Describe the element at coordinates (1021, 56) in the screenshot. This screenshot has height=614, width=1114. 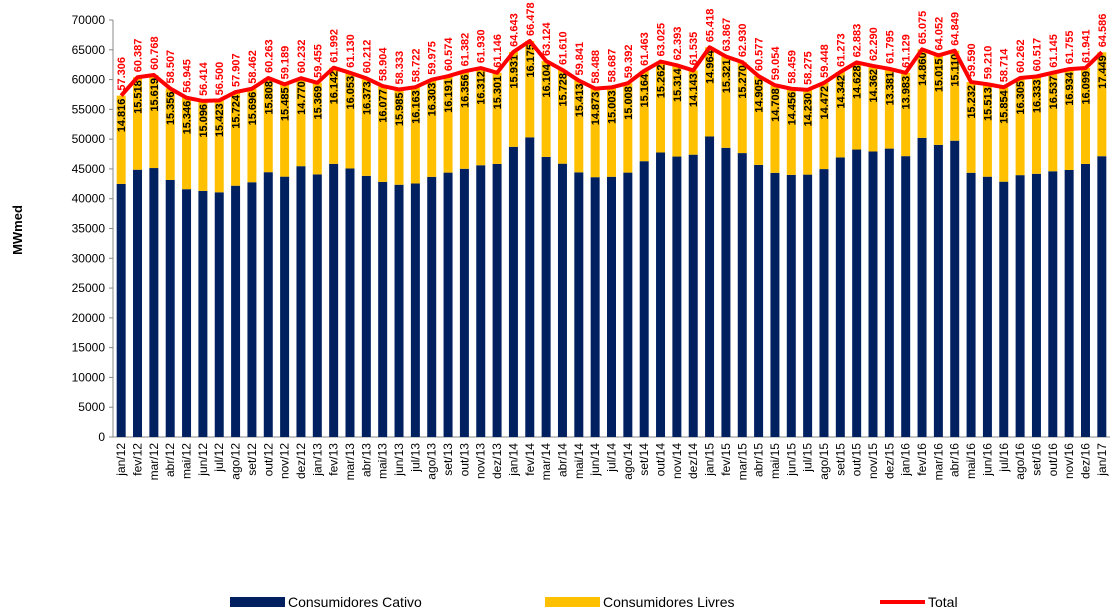
I see `data-label: 60.262` at that location.